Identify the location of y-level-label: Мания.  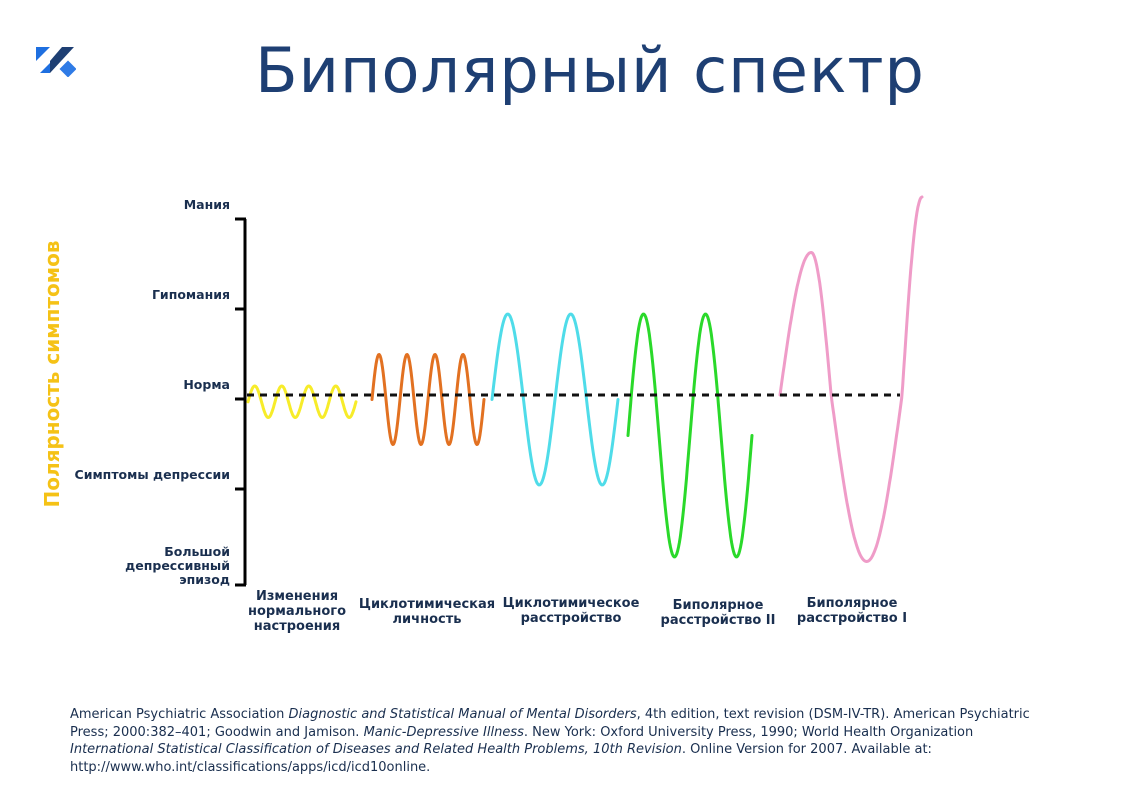
(207, 205).